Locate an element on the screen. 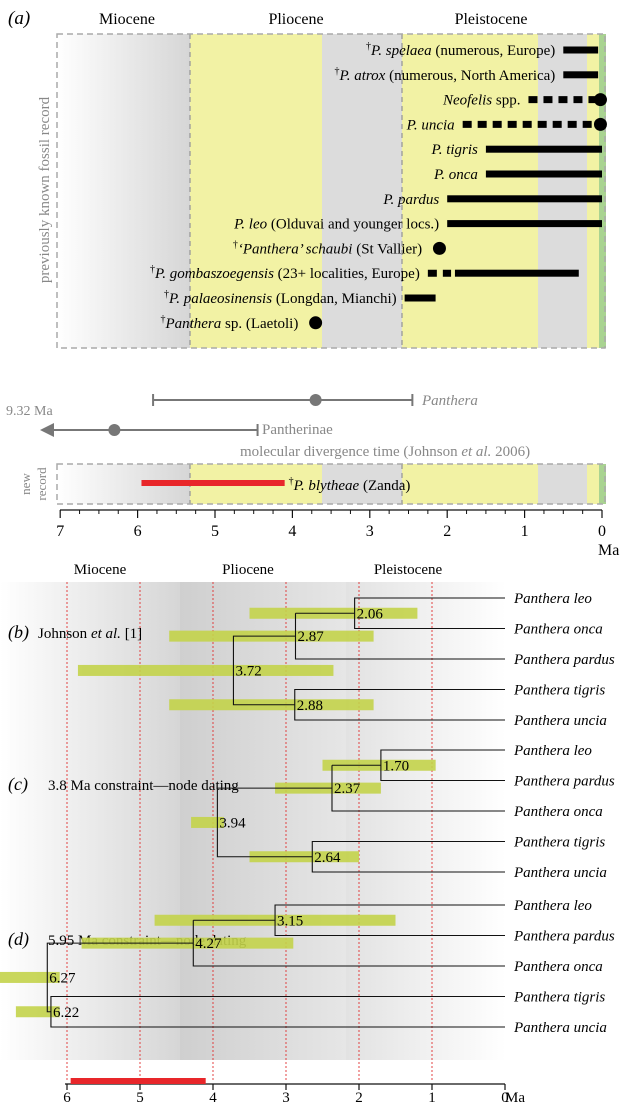 This screenshot has height=1106, width=641. node-age-label: 2.87 is located at coordinates (310, 637).